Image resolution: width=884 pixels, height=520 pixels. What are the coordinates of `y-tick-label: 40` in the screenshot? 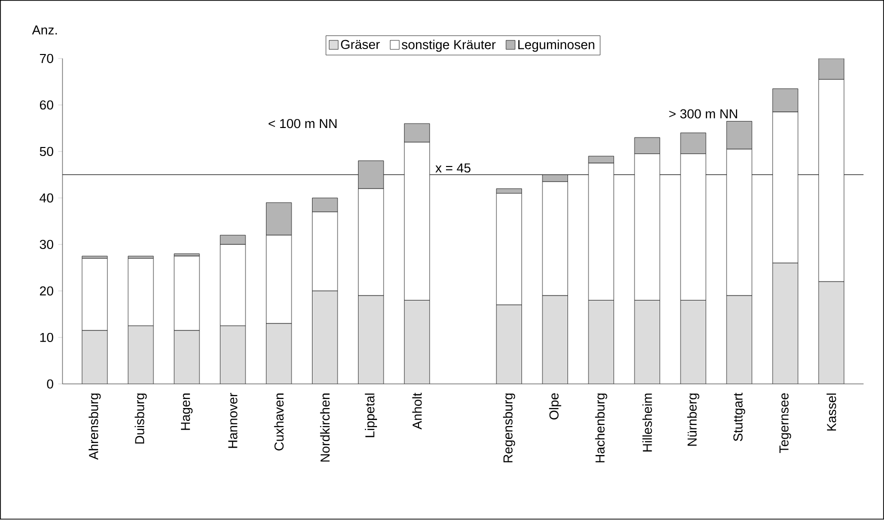 It's located at (47, 198).